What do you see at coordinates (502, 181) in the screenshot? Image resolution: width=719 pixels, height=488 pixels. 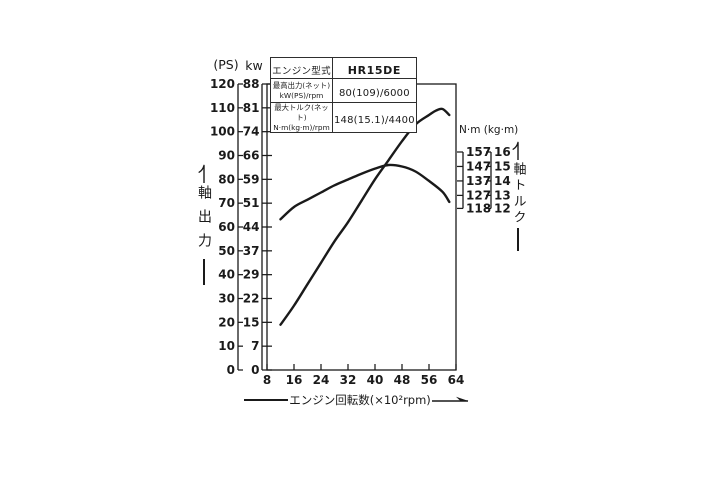 I see `svg-text: 14` at bounding box center [502, 181].